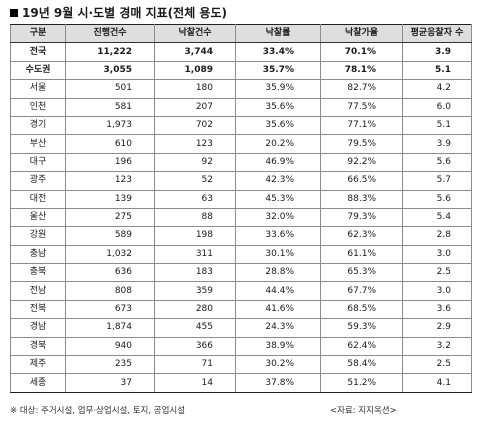 The height and width of the screenshot is (421, 480). I want to click on value-cell: 702, so click(195, 125).